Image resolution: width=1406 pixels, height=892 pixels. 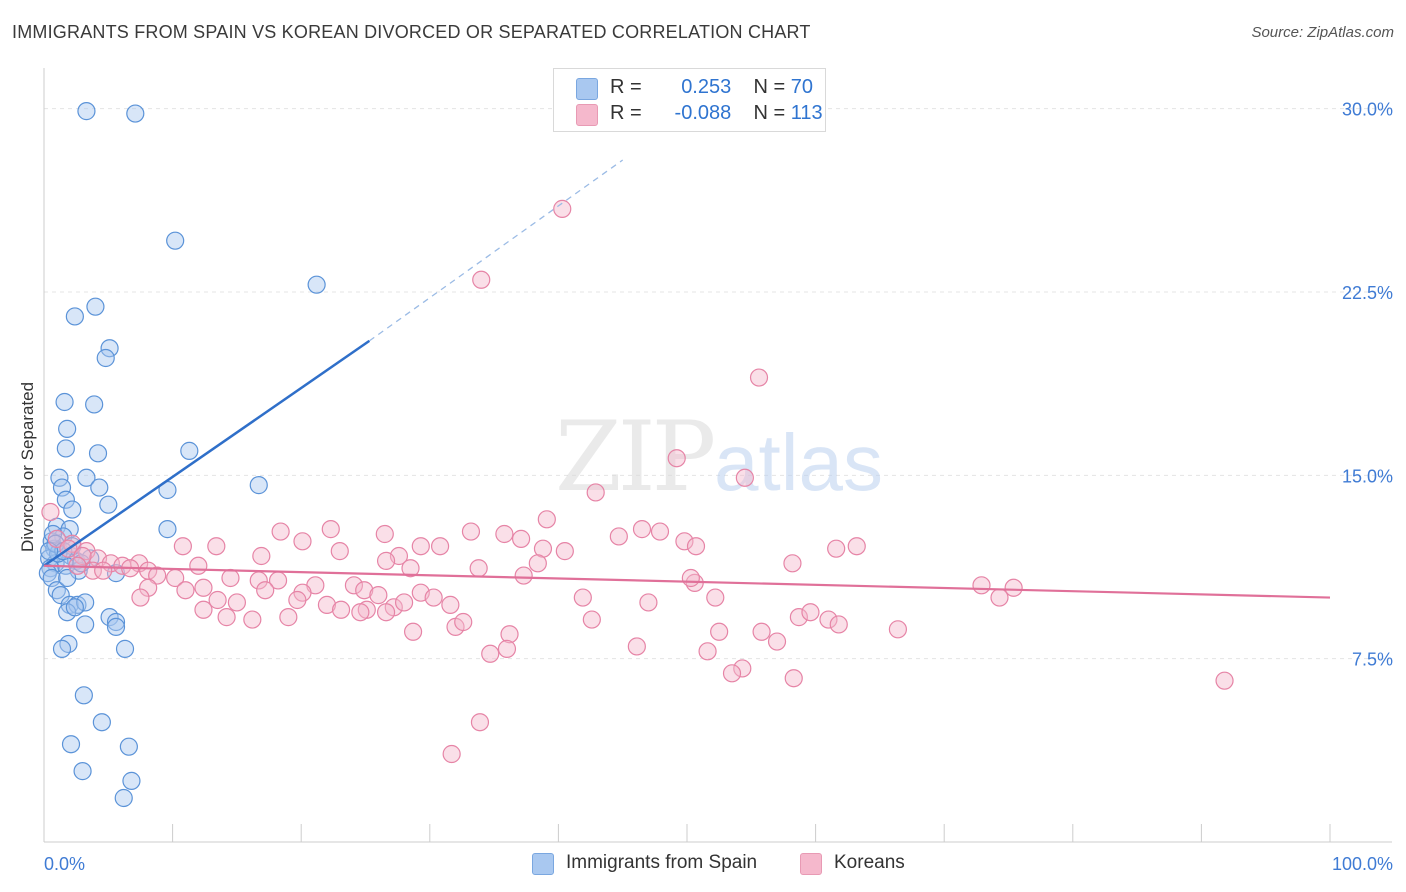 What do you see at coordinates (662, 862) in the screenshot?
I see `bottom-legend-label-spain: Immigrants from Spain` at bounding box center [662, 862].